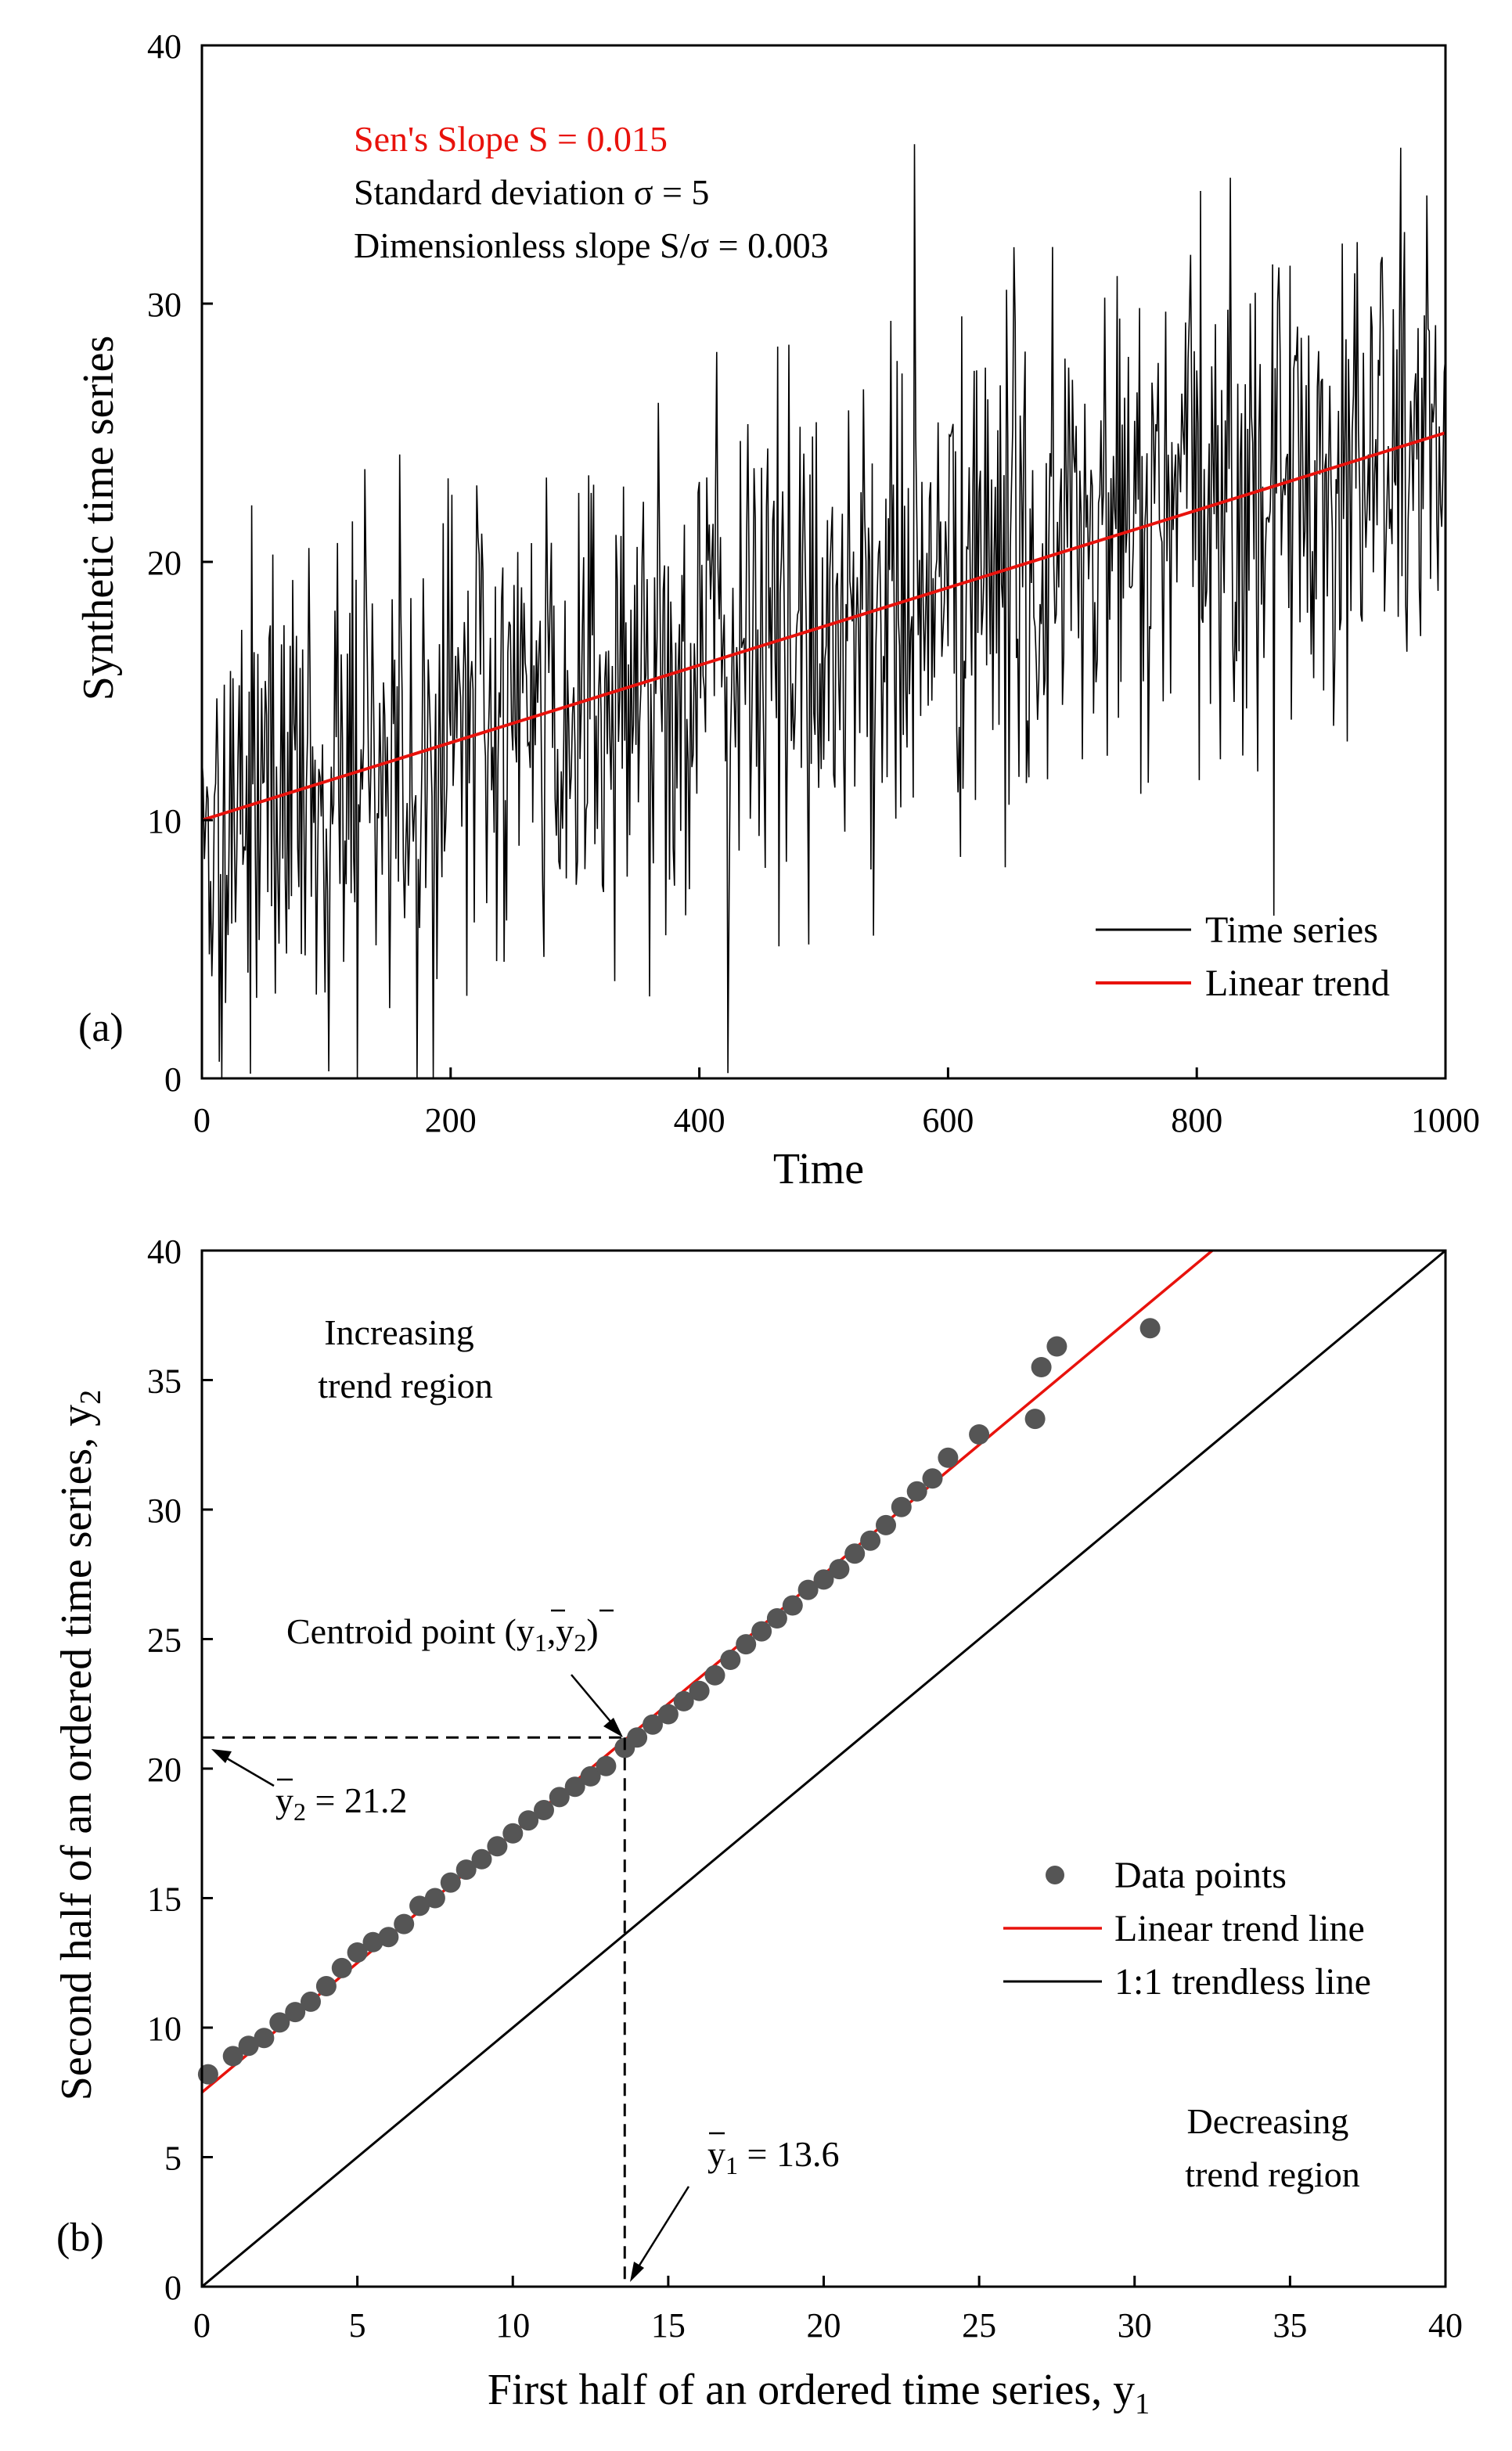 This screenshot has height=2451, width=1512. I want to click on panel-label-b: (b), so click(80, 2237).